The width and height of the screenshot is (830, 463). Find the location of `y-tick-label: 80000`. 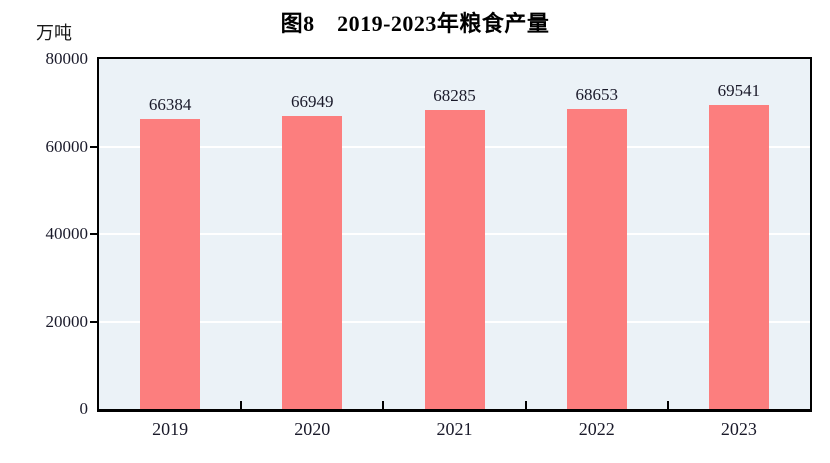

y-tick-label: 80000 is located at coordinates (67, 58).